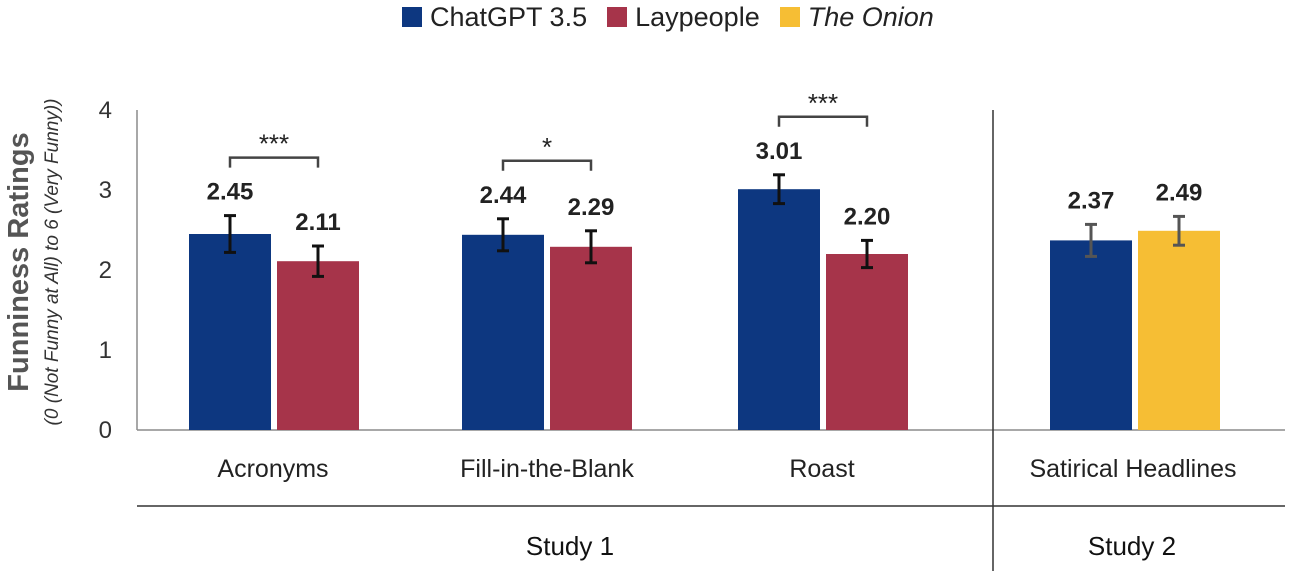  Describe the element at coordinates (779, 151) in the screenshot. I see `data-label-2-0: 3.01` at that location.